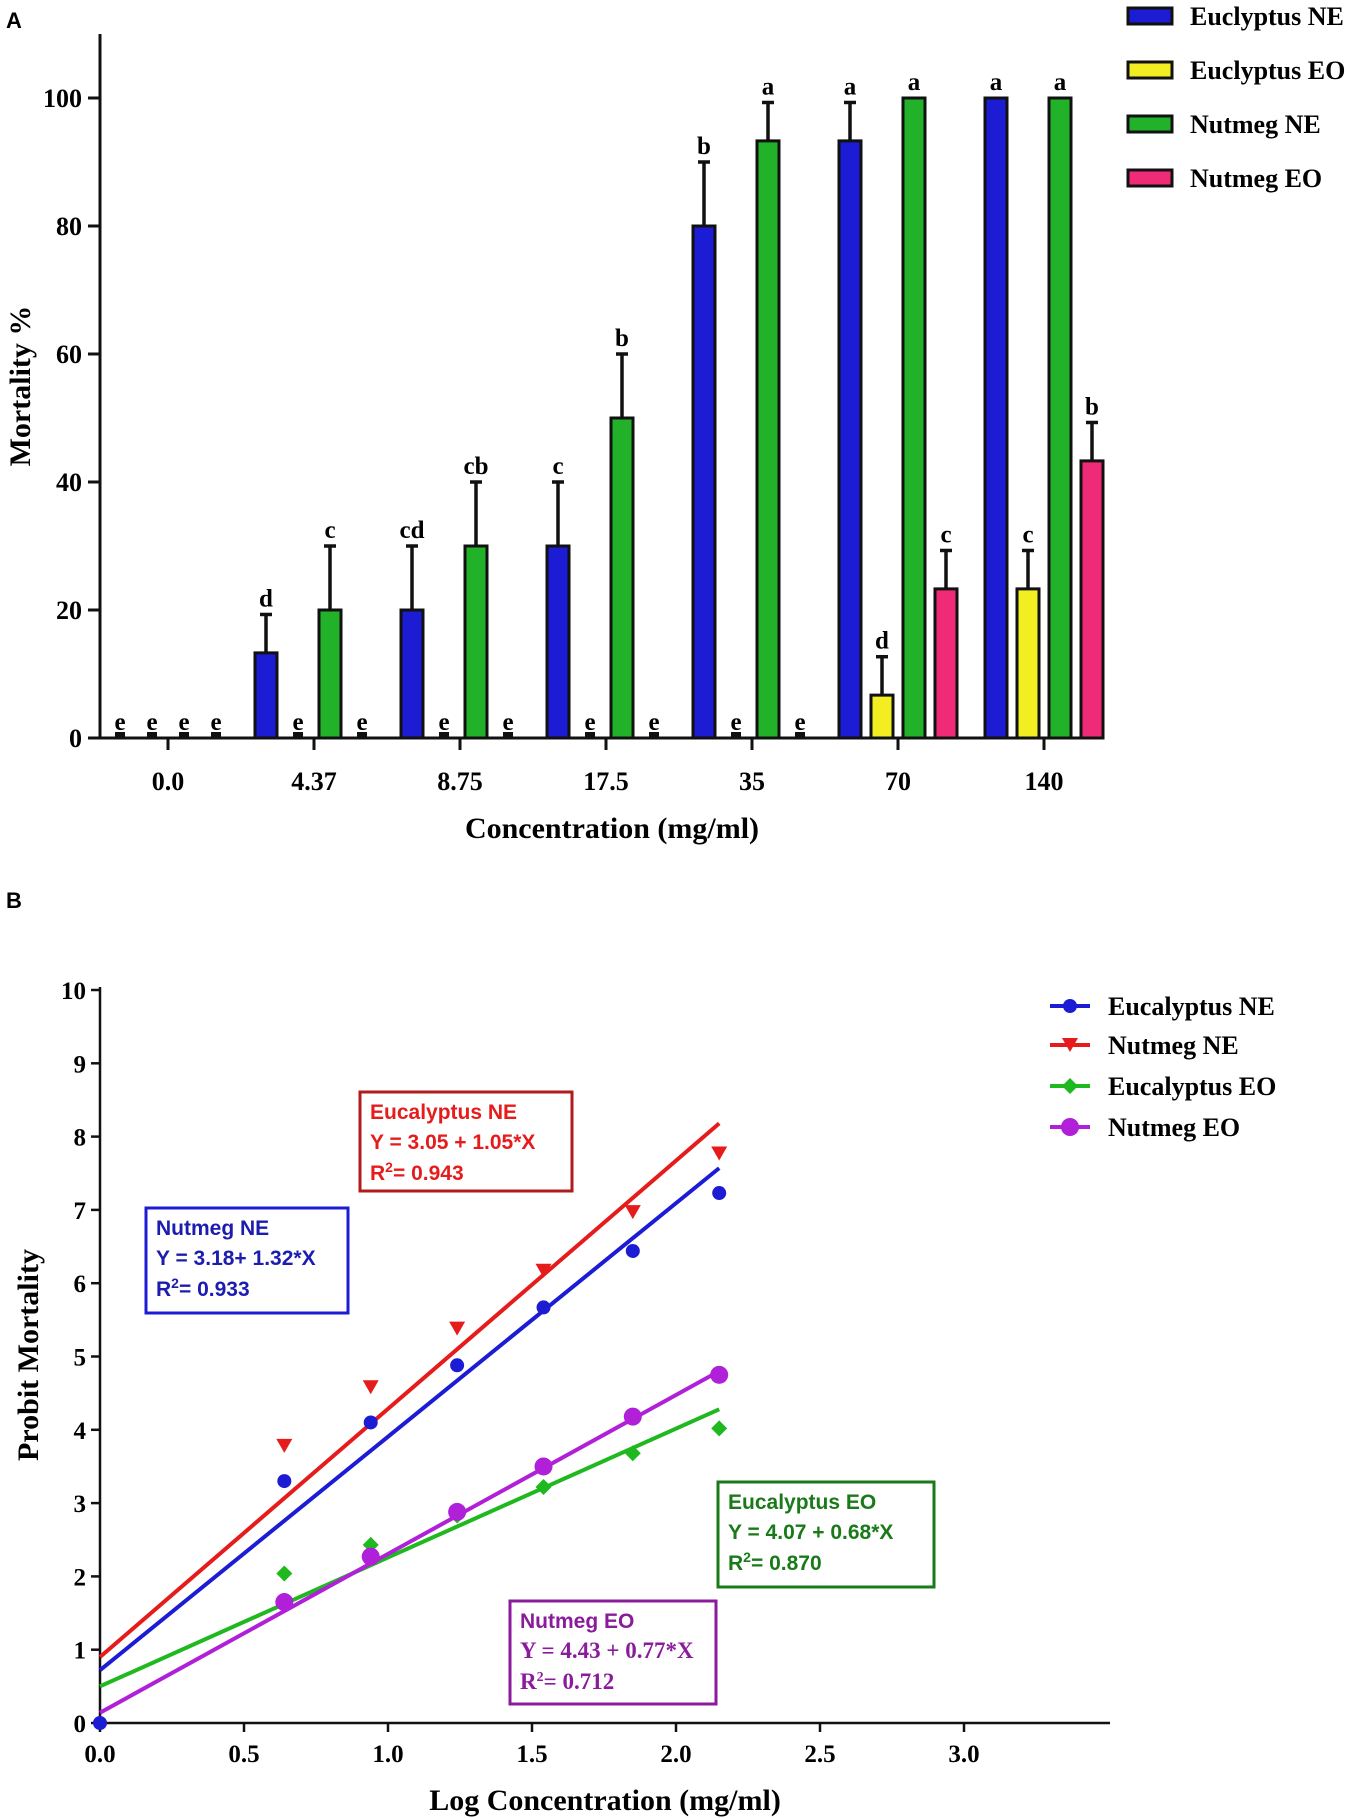 This screenshot has height=1818, width=1358. I want to click on a-legend-label: Euclyptus NE, so click(1267, 16).